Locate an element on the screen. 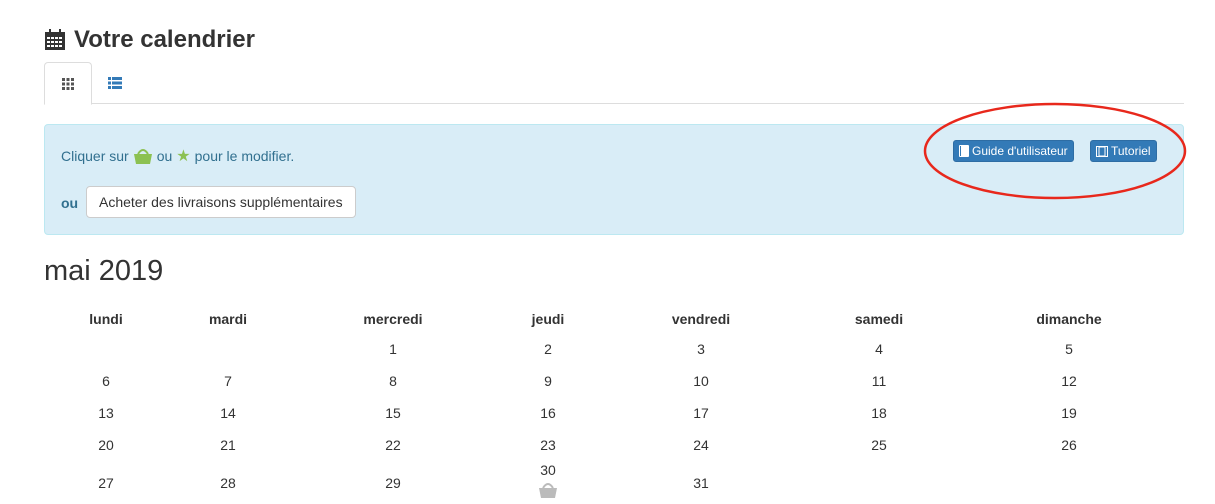 The width and height of the screenshot is (1215, 504). calendar-day: 10 is located at coordinates (701, 381).